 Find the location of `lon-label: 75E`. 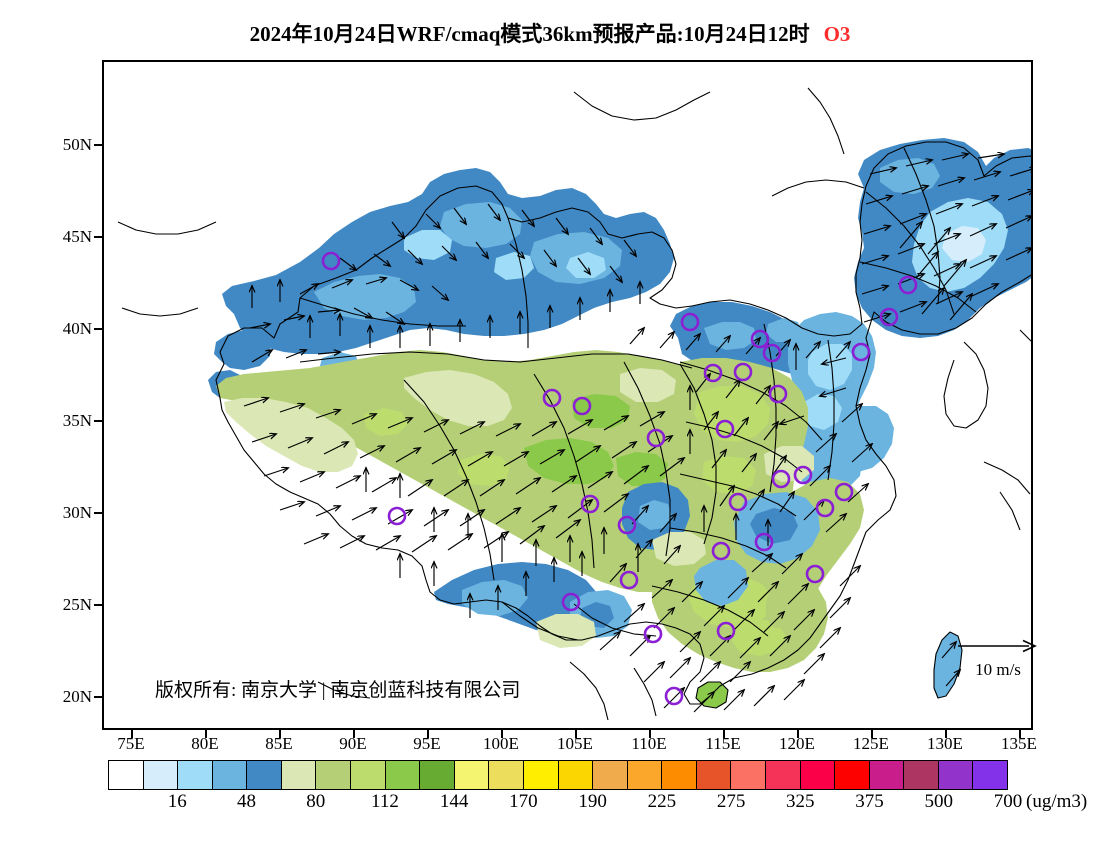

lon-label: 75E is located at coordinates (131, 743).